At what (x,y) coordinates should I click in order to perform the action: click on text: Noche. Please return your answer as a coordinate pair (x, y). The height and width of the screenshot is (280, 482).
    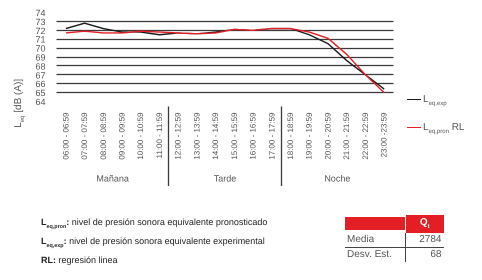
    Looking at the image, I should click on (337, 179).